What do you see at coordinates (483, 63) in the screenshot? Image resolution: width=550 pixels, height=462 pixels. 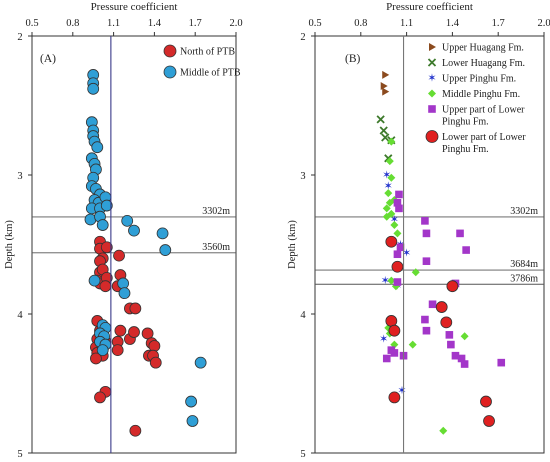 I see `legend-label: Lower Huagang Fm.` at bounding box center [483, 63].